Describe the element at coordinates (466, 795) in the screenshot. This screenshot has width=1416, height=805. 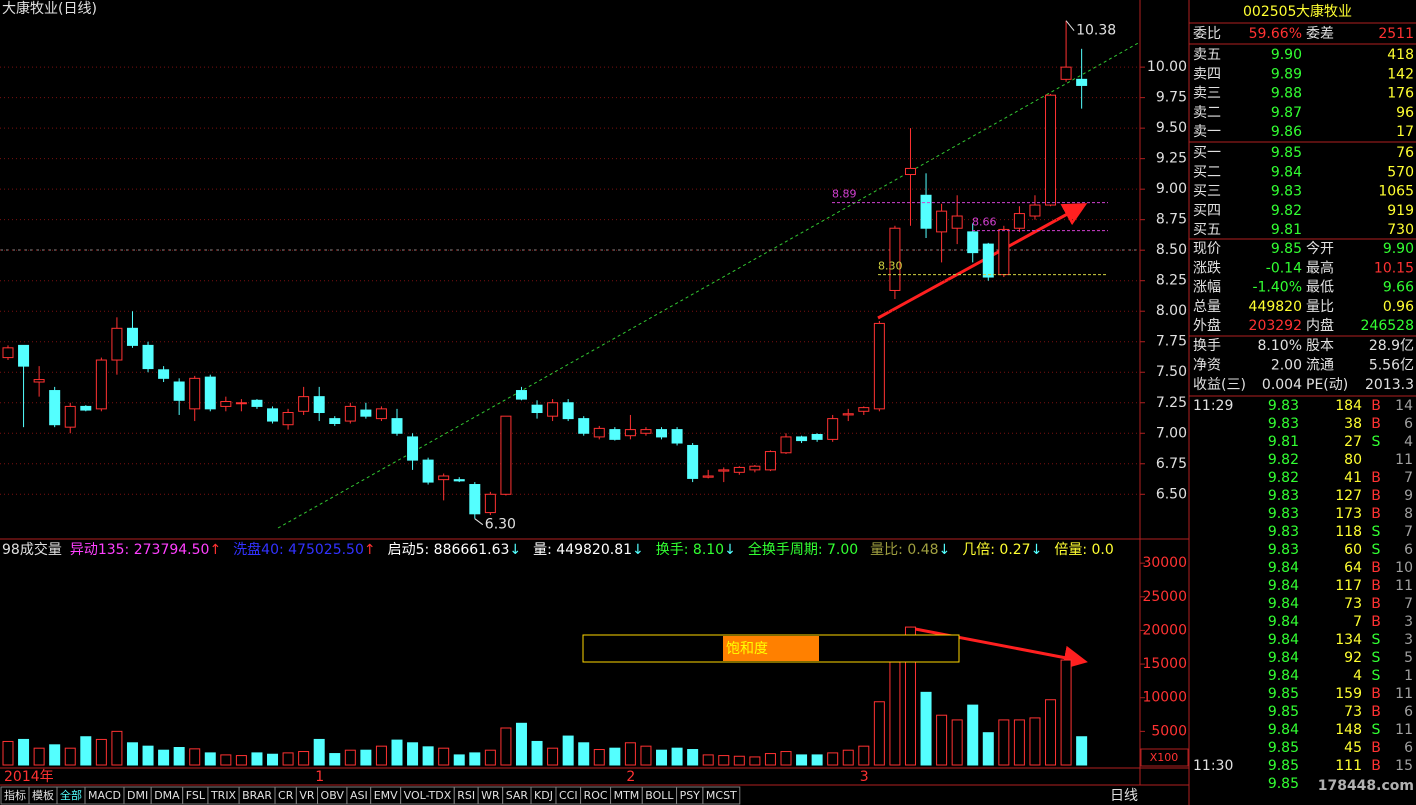
I see `tab-label: RSI` at that location.